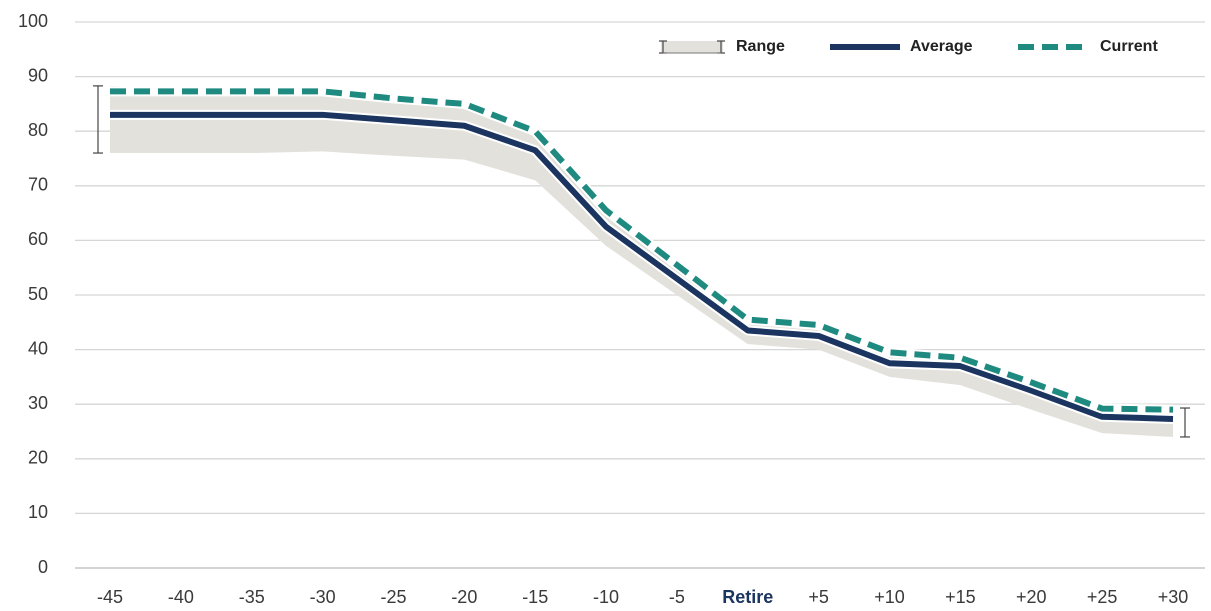 This screenshot has height=611, width=1211. Describe the element at coordinates (1031, 597) in the screenshot. I see `x-tick-label: +20` at that location.